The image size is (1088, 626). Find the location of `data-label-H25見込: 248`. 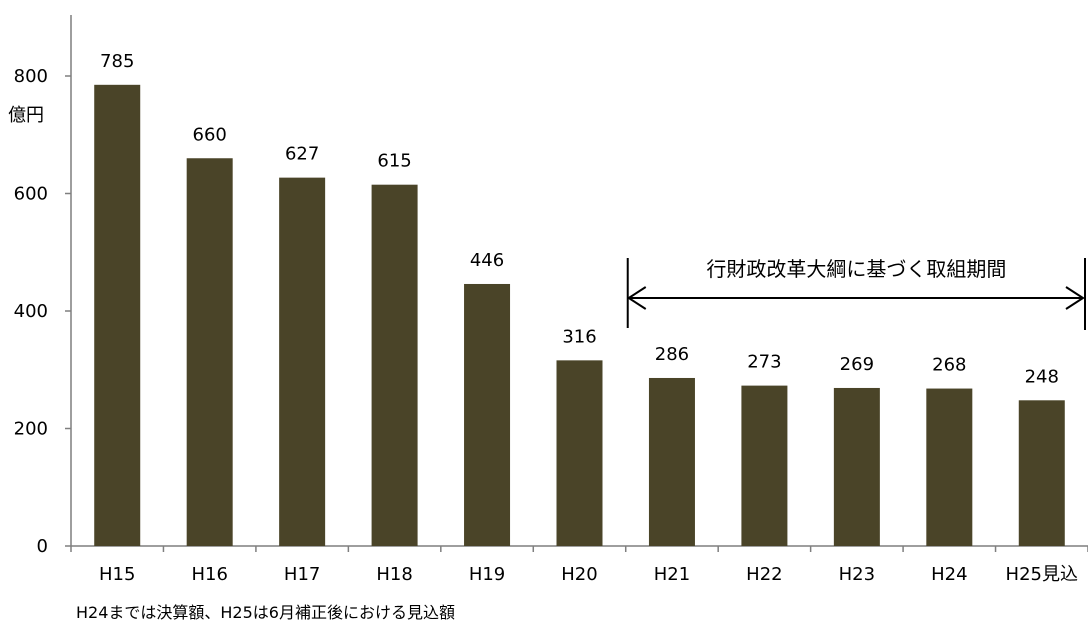

data-label-H25見込: 248 is located at coordinates (1042, 376).